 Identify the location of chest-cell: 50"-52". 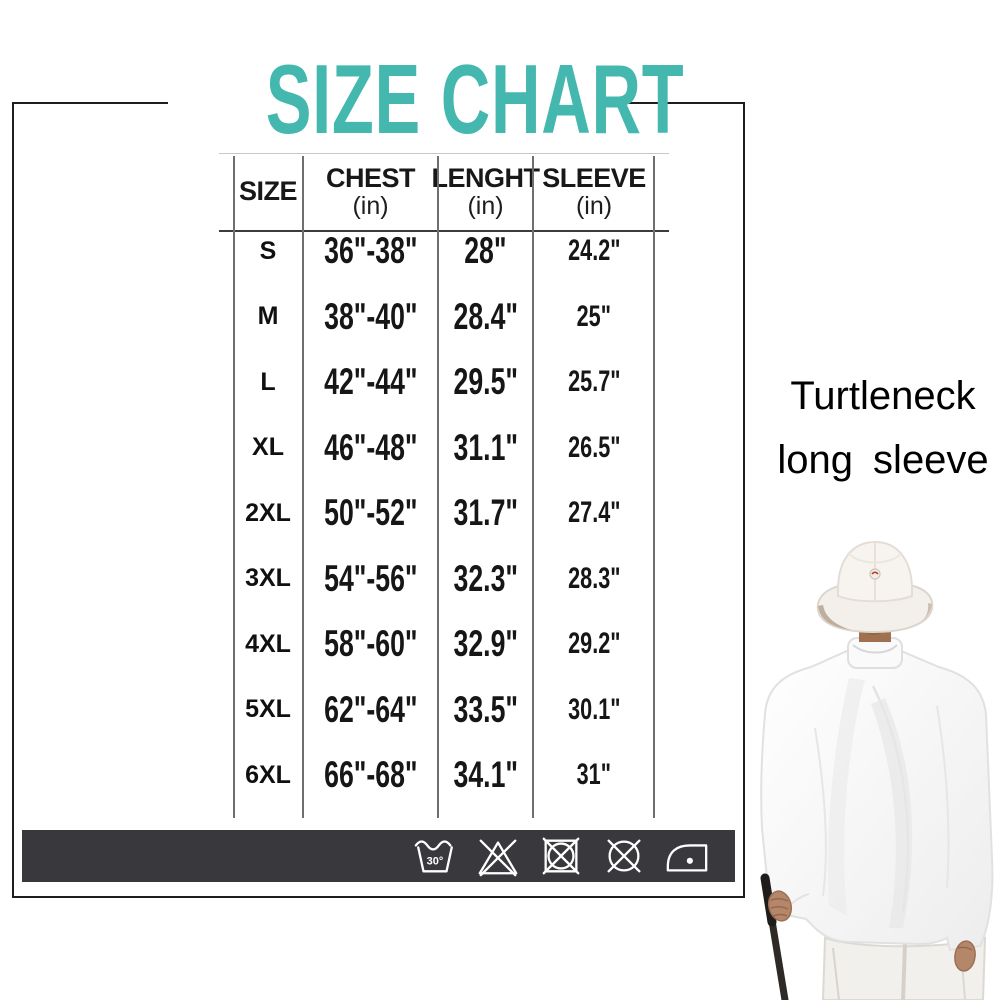
(370, 513).